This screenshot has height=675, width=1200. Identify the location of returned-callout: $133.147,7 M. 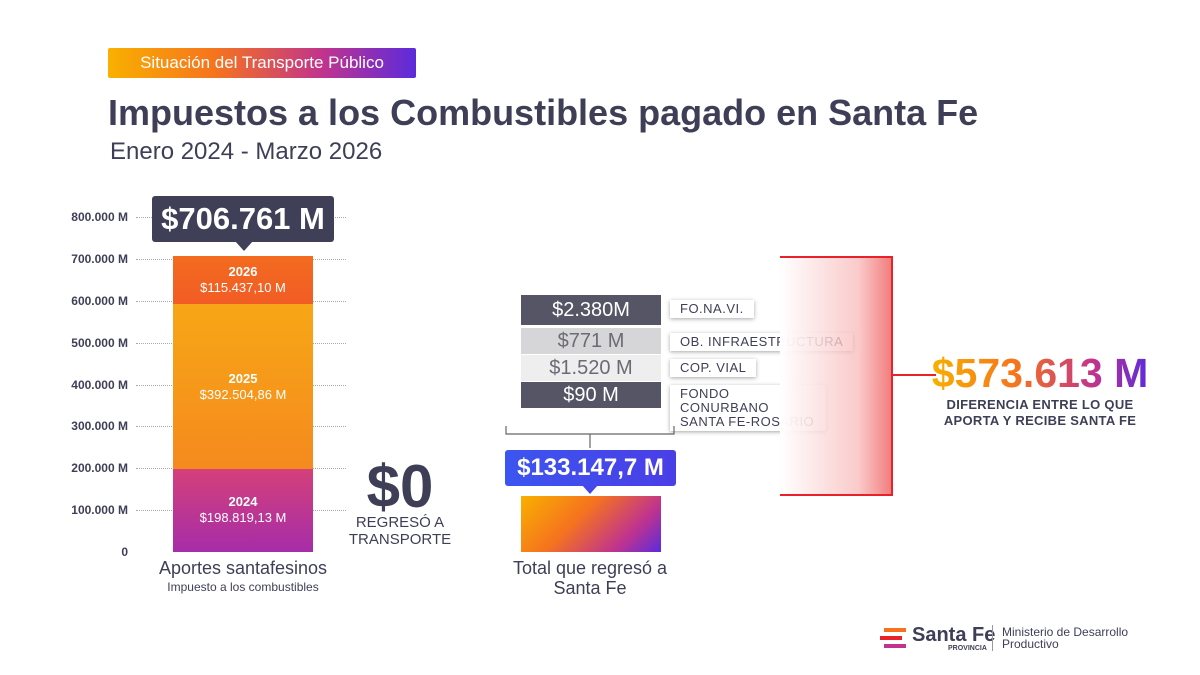
(590, 472).